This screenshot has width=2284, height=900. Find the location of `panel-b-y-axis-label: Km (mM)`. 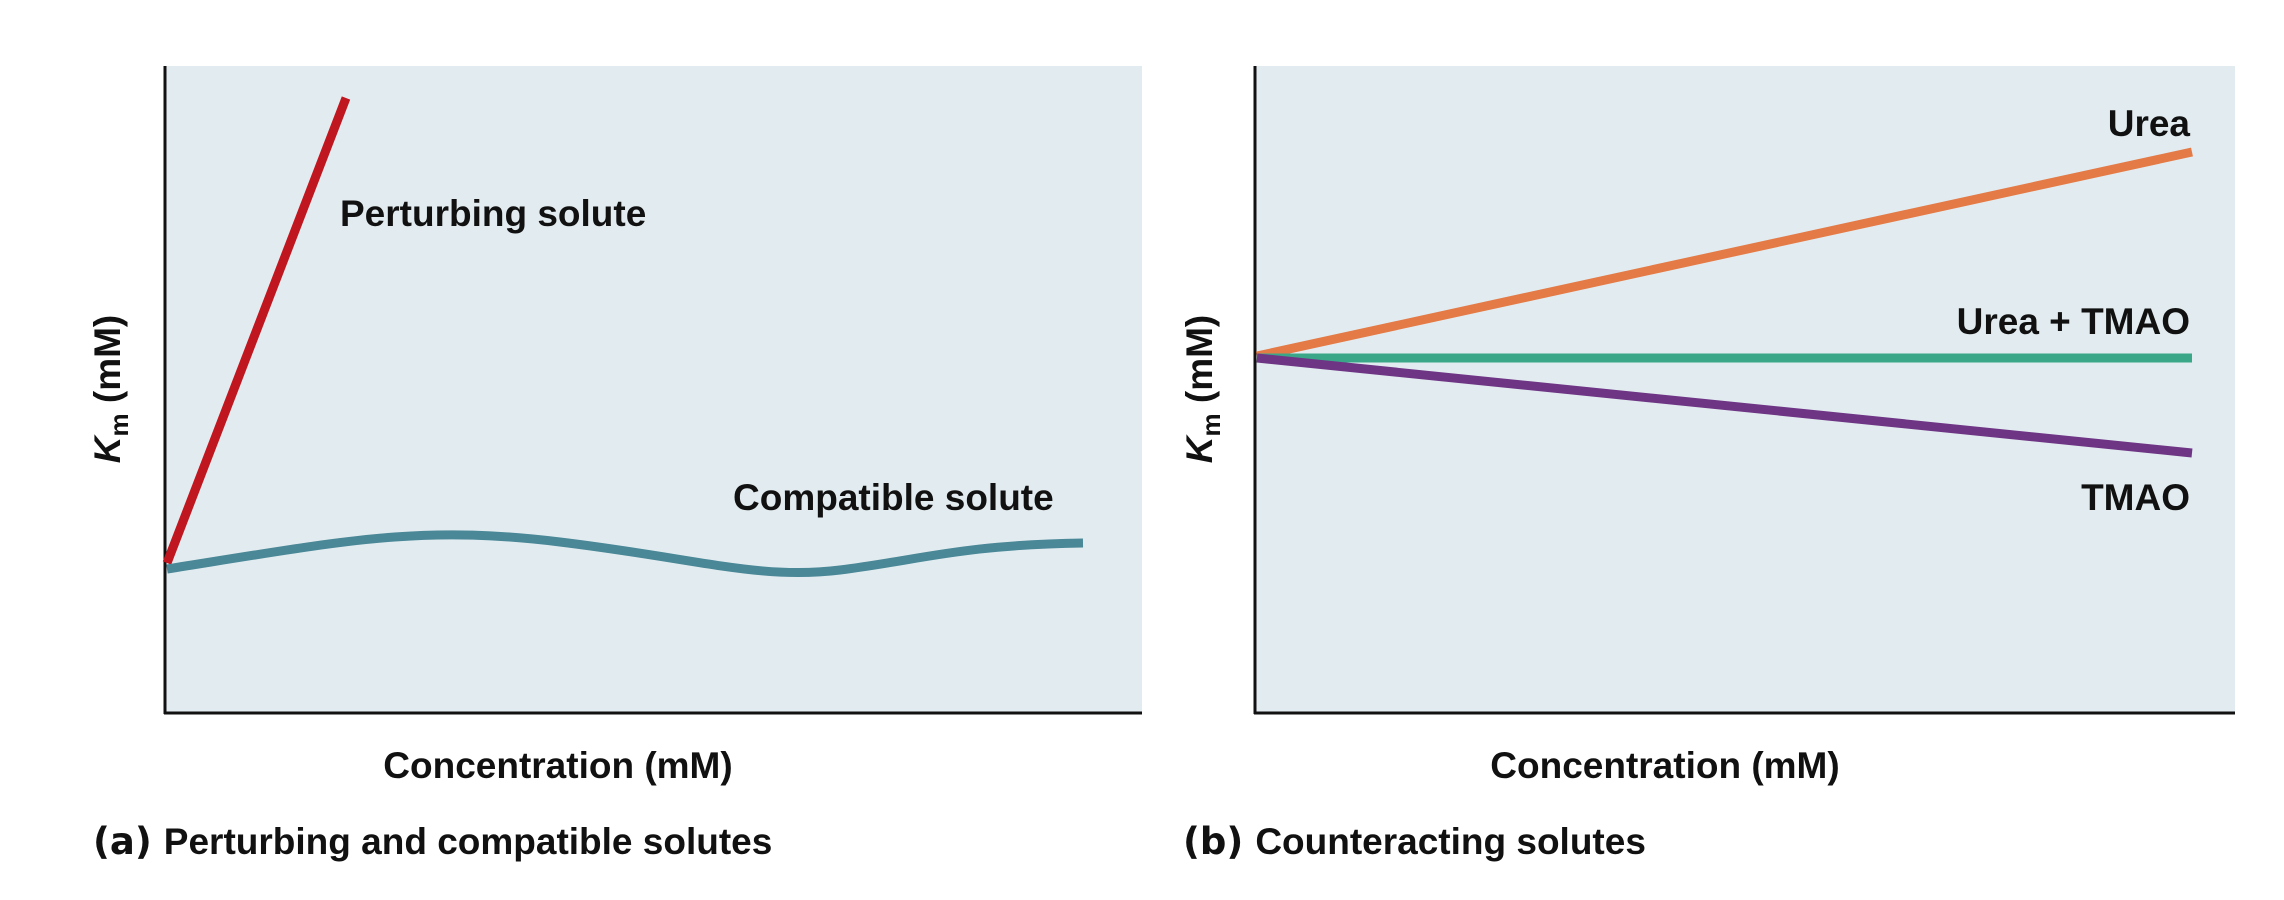

panel-b-y-axis-label: Km (mM) is located at coordinates (1202, 389).